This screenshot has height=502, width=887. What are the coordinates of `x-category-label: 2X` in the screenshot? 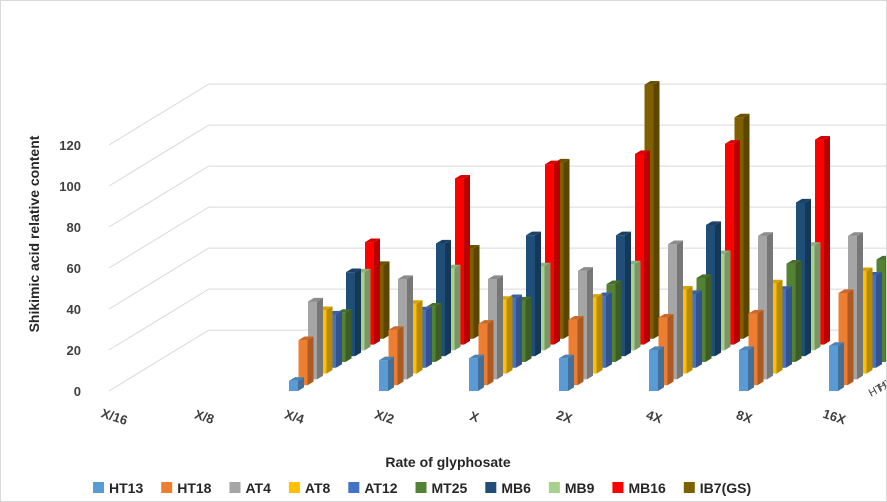 It's located at (565, 416).